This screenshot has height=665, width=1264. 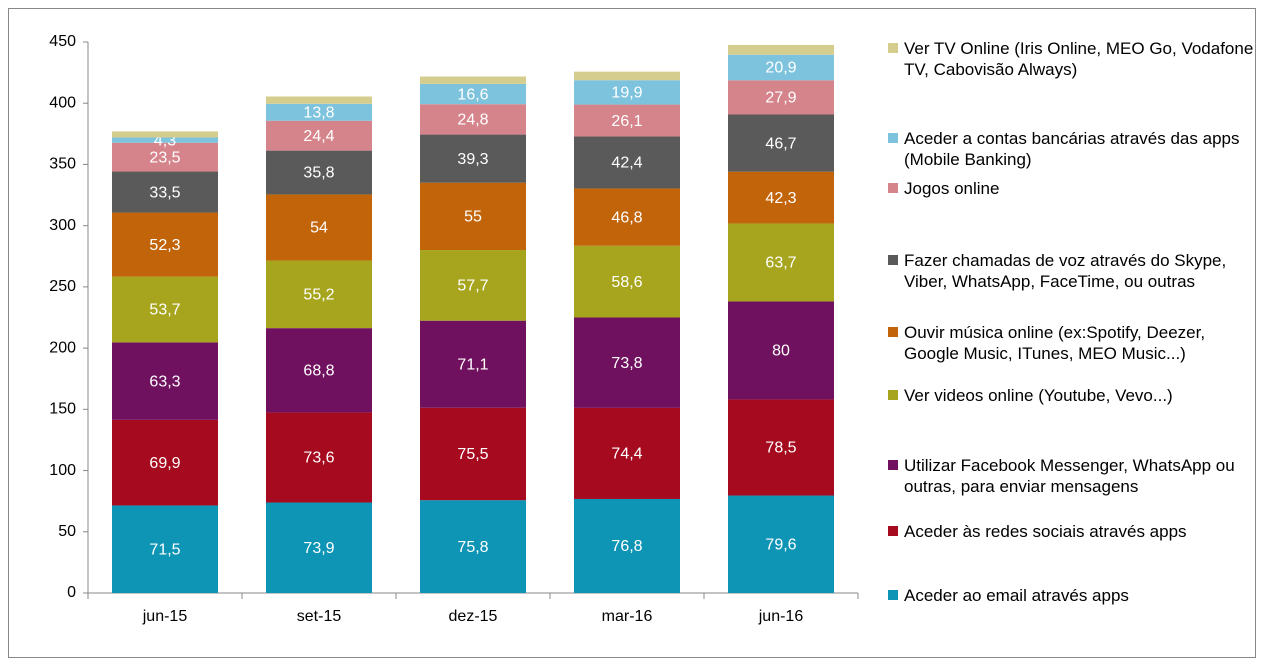 I want to click on x-tick-label: dez-15, so click(x=473, y=616).